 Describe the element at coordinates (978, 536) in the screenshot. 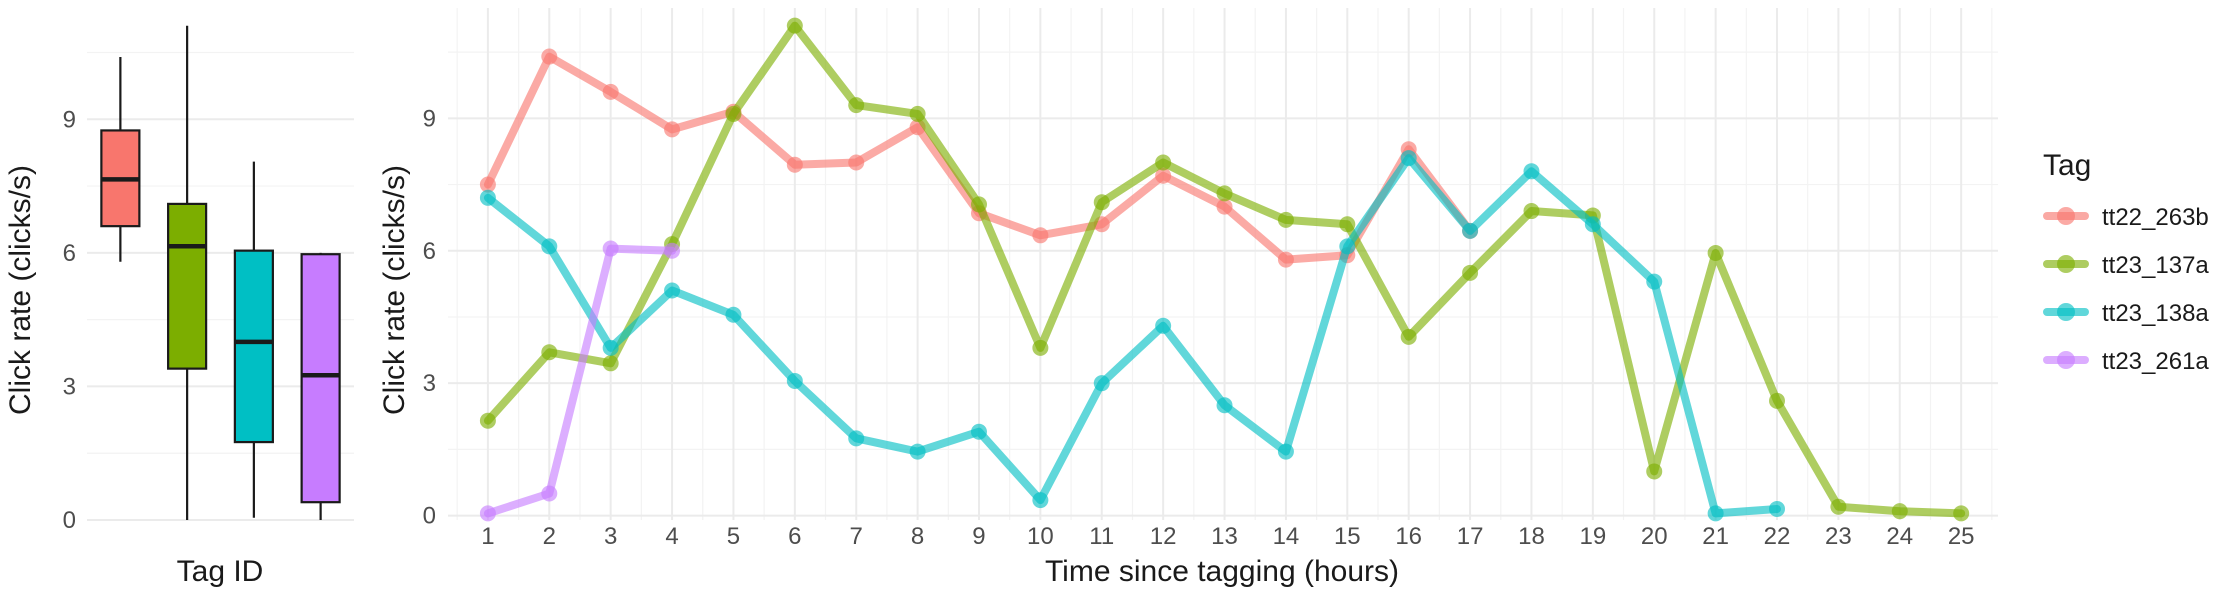

I see `linechart-x-tick-label: 9` at that location.